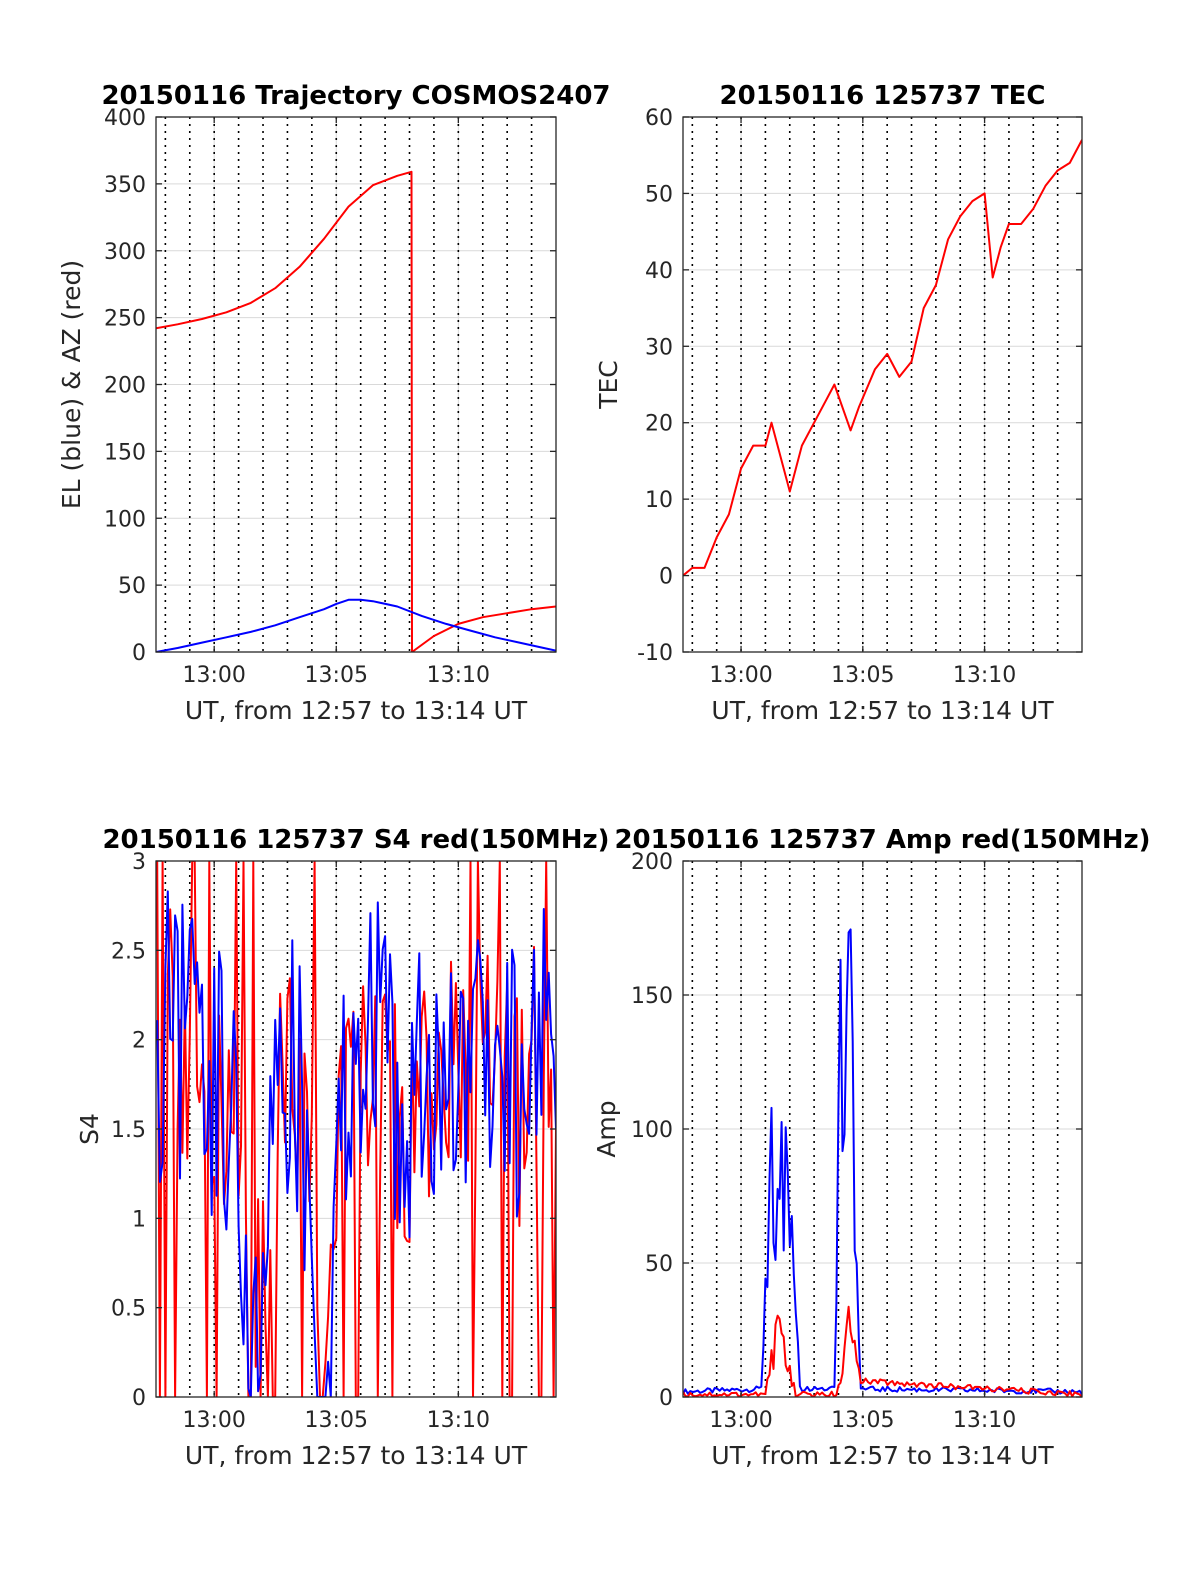  I want to click on y-tick-label: 300, so click(125, 252).